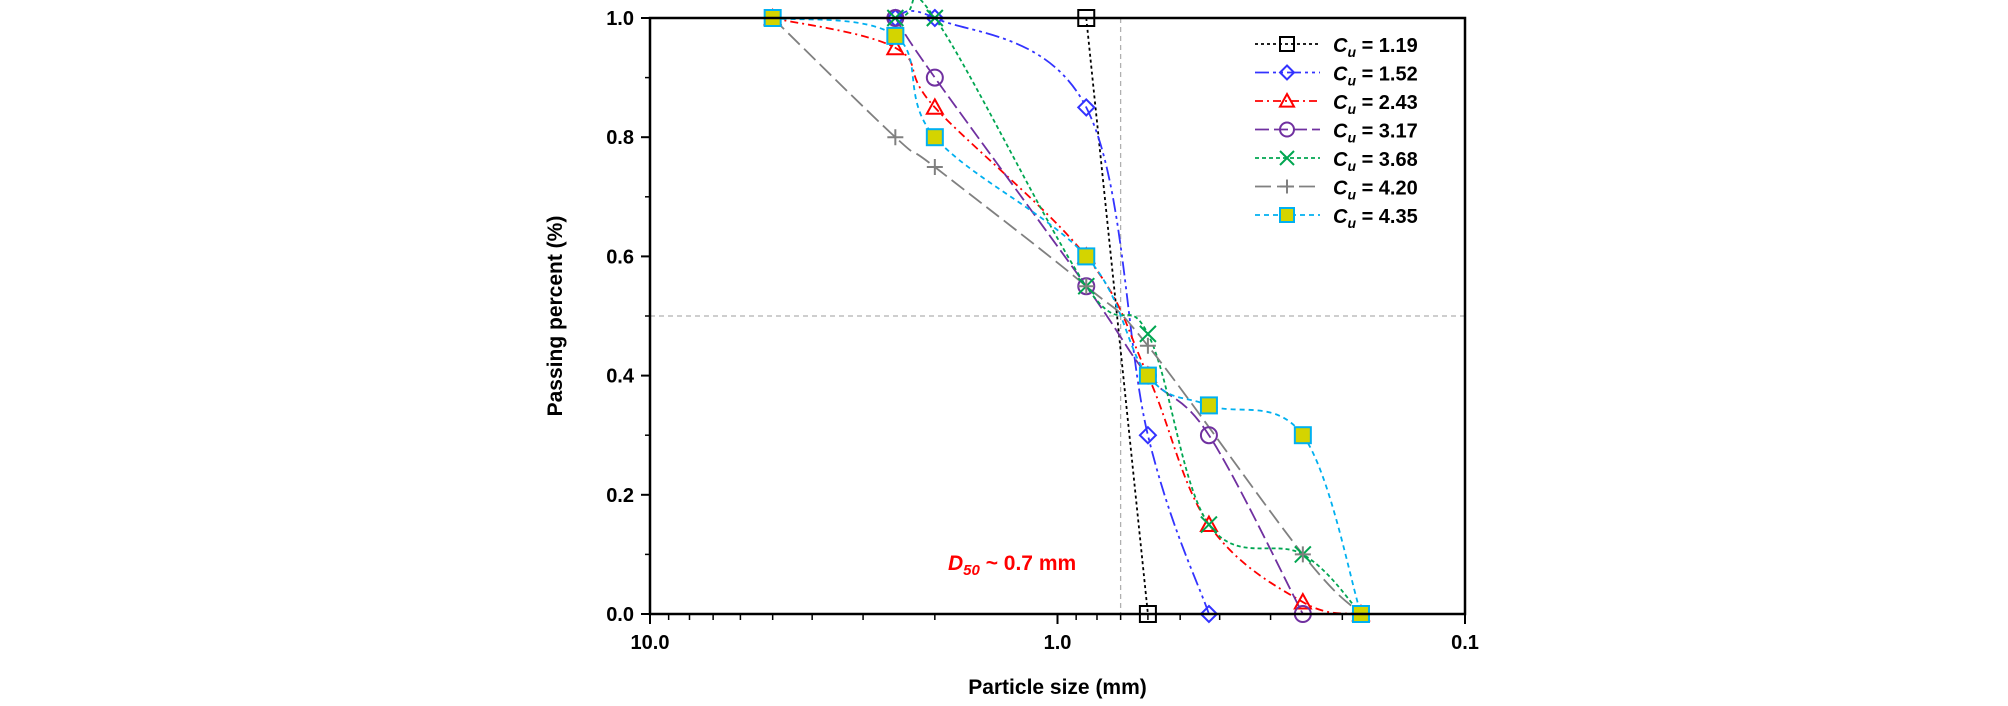 The width and height of the screenshot is (2008, 706). Describe the element at coordinates (650, 643) in the screenshot. I see `x-tick-label: 10.0` at that location.